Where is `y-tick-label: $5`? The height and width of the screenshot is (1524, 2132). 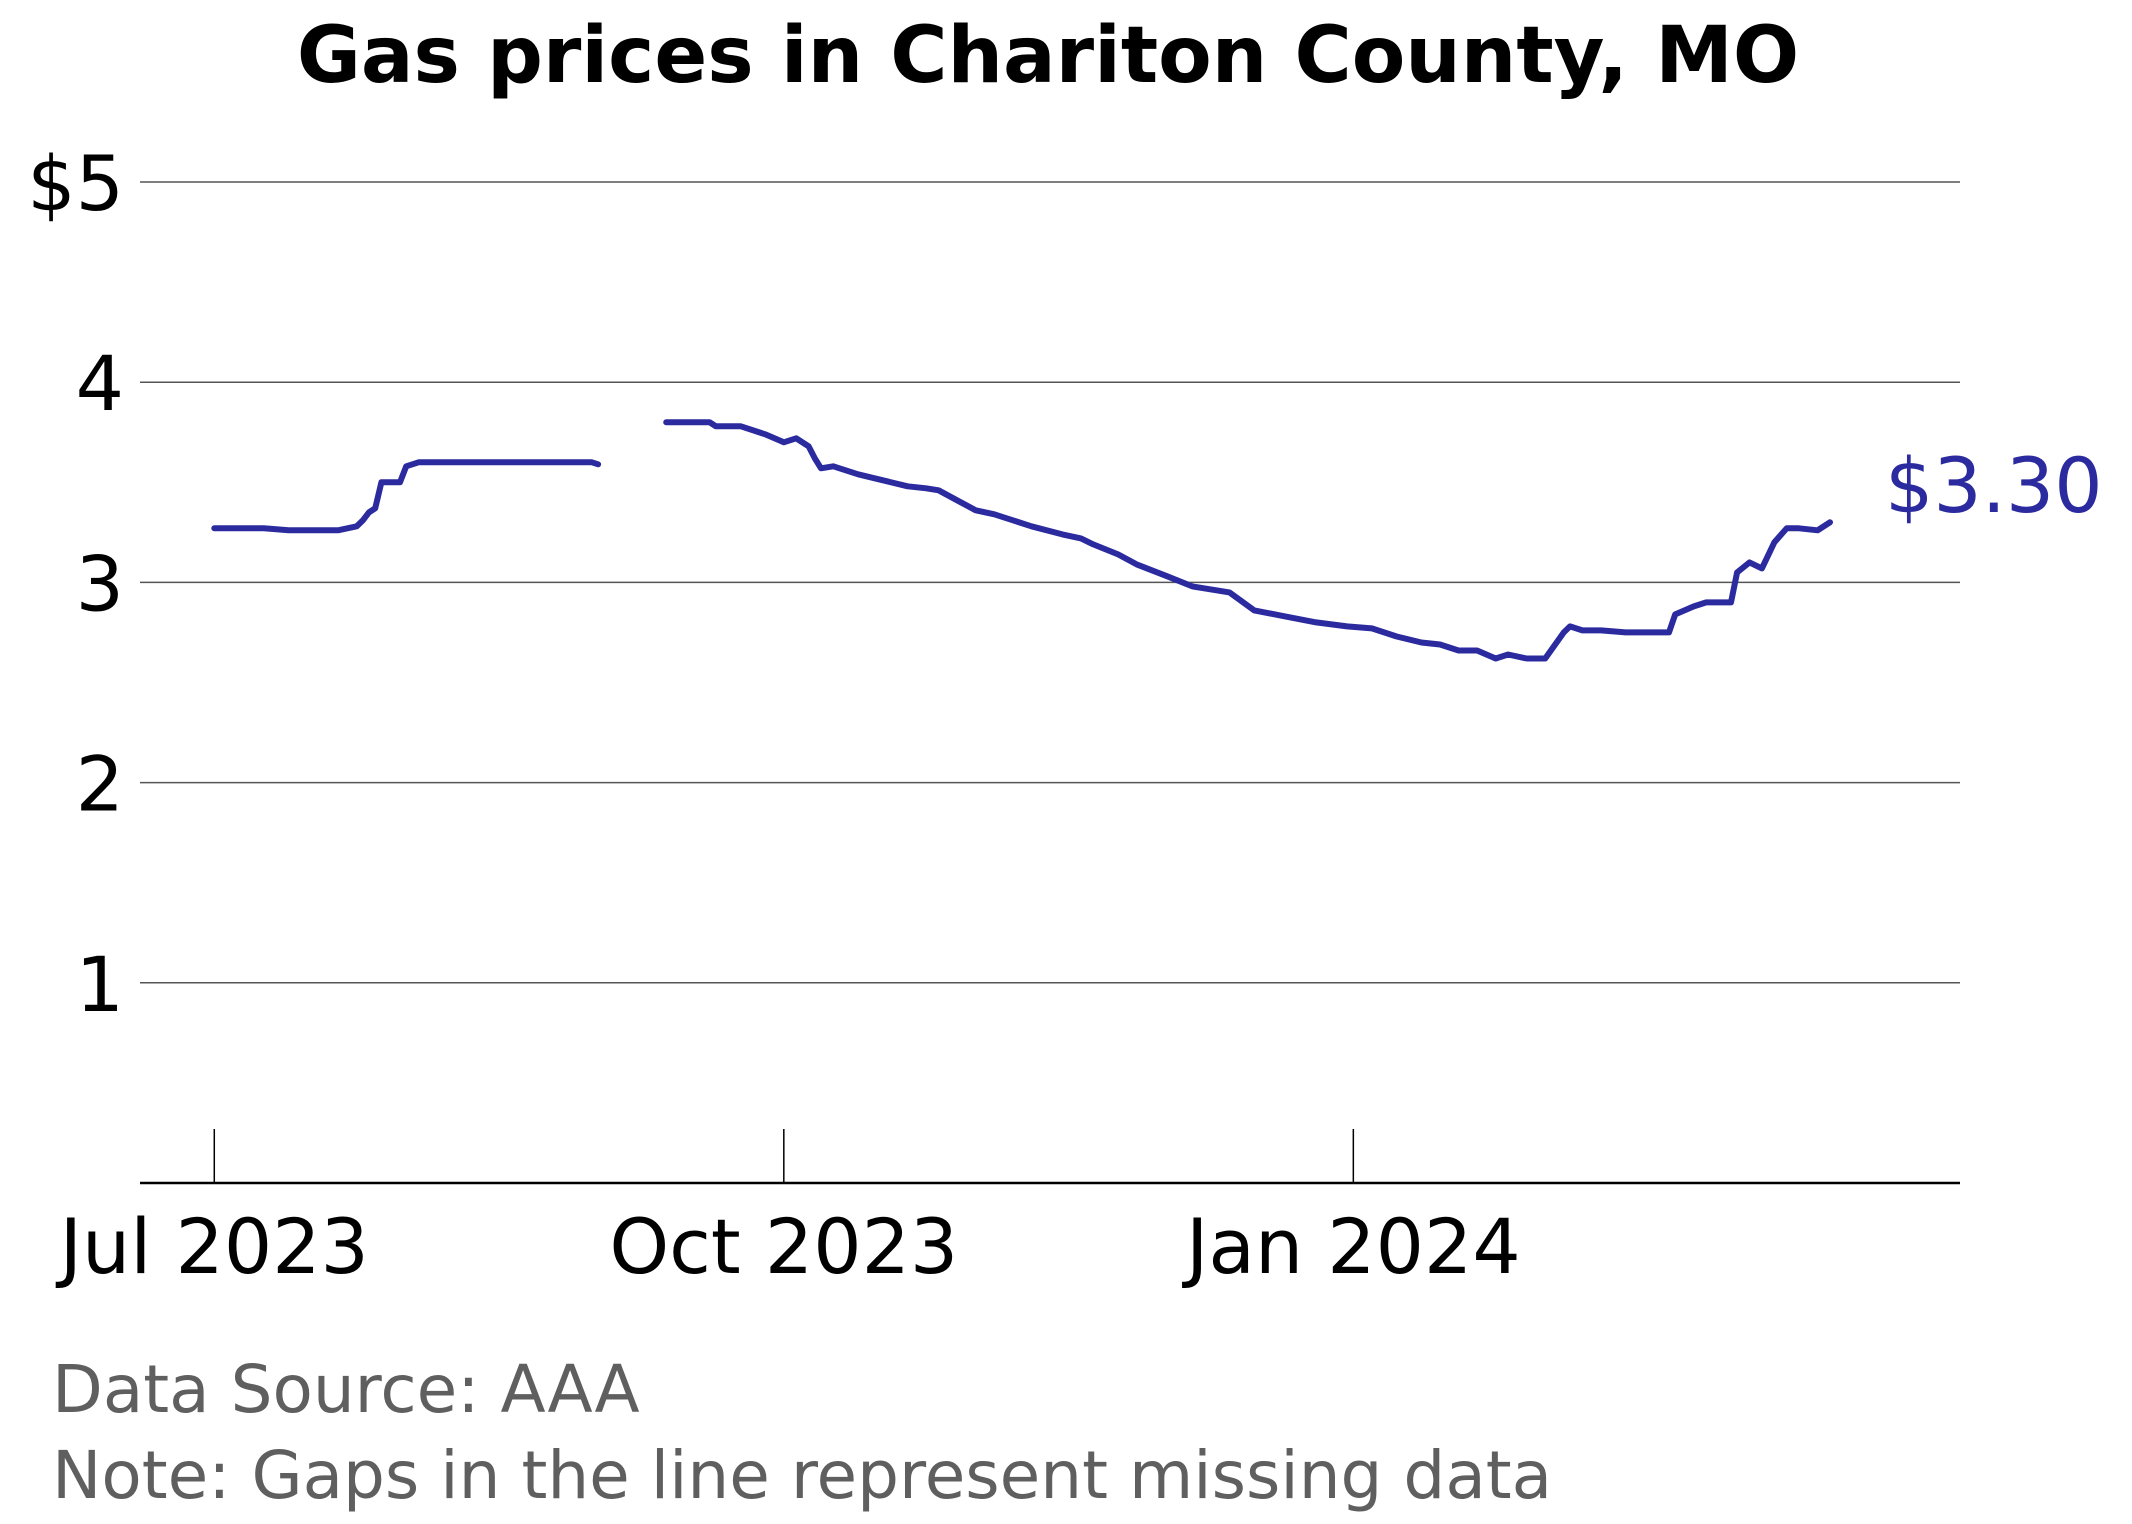
y-tick-label: $5 is located at coordinates (75, 183).